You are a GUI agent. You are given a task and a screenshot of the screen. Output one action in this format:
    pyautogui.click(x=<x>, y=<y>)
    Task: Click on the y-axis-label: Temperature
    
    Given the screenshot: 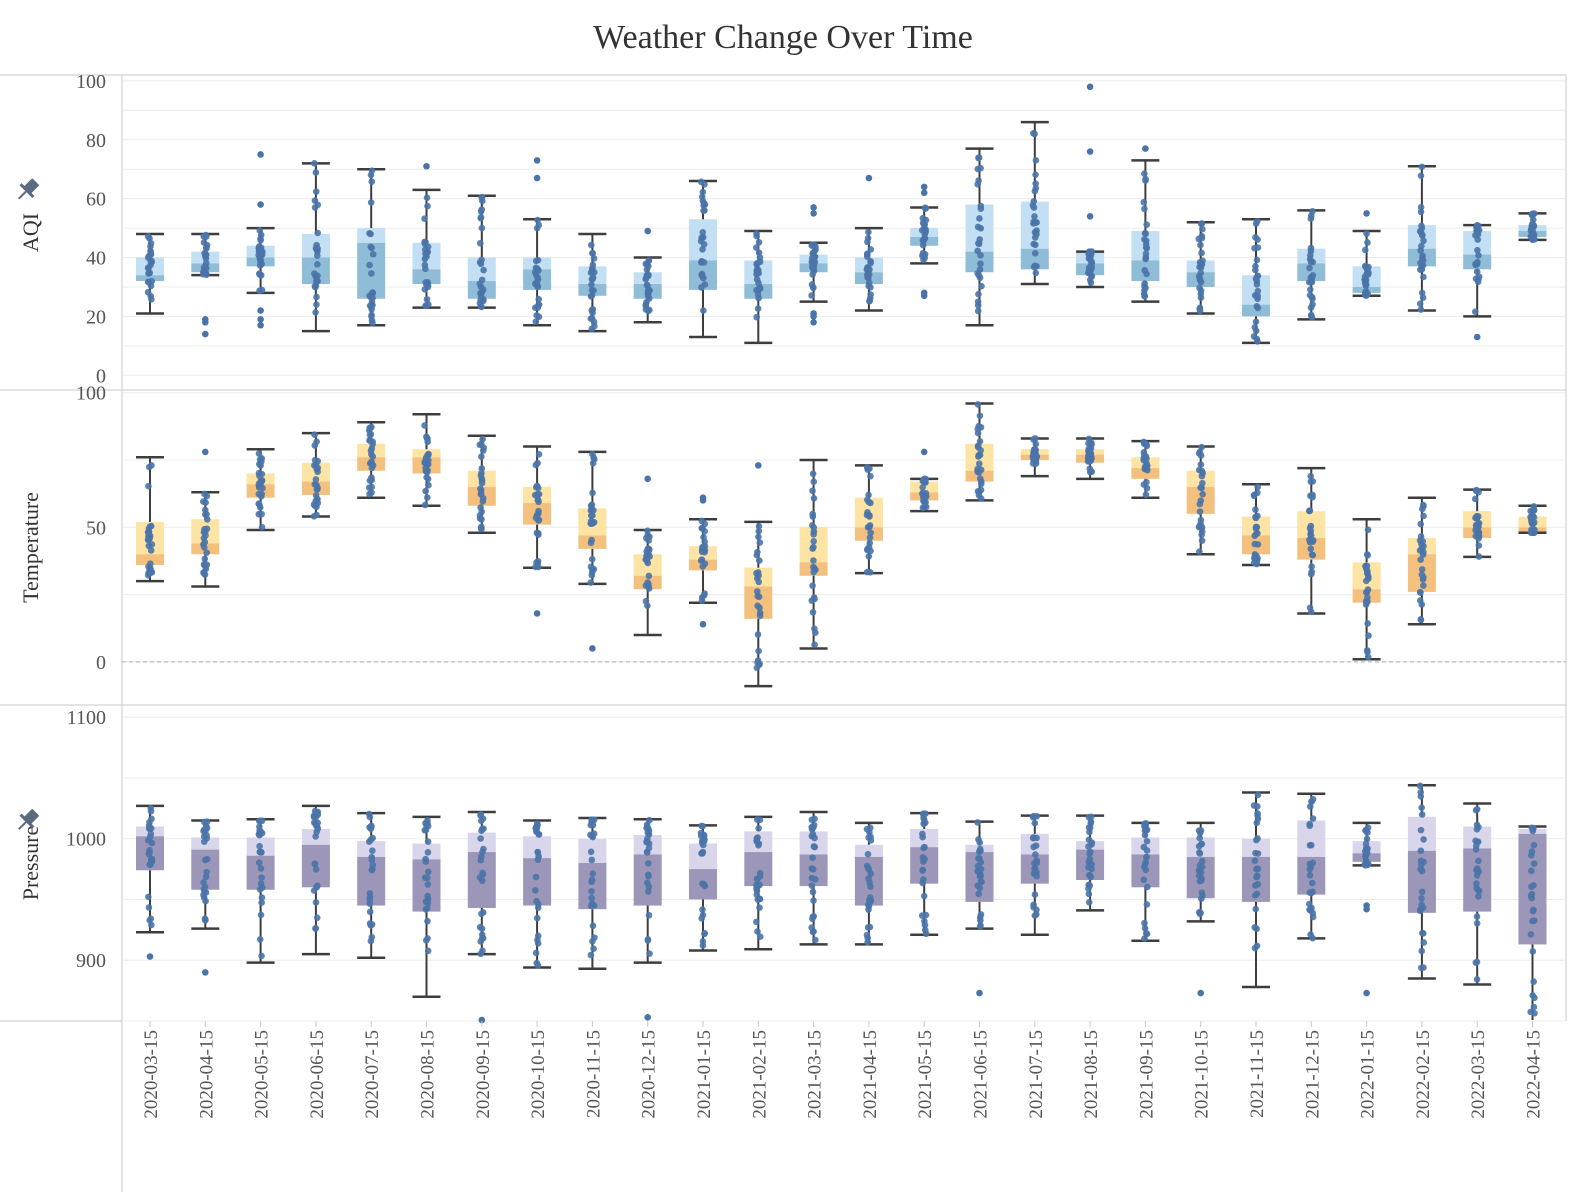 What is the action you would take?
    pyautogui.click(x=30, y=547)
    